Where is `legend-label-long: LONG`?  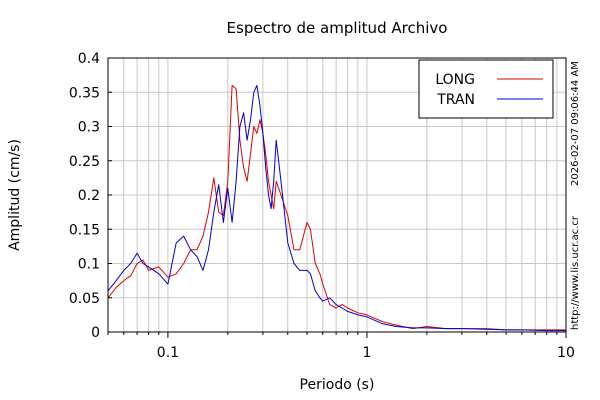
legend-label-long: LONG is located at coordinates (455, 80).